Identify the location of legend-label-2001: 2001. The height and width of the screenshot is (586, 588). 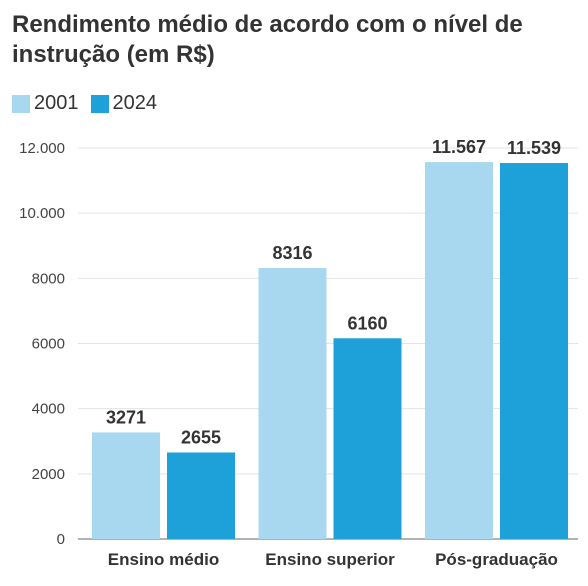
(56, 103).